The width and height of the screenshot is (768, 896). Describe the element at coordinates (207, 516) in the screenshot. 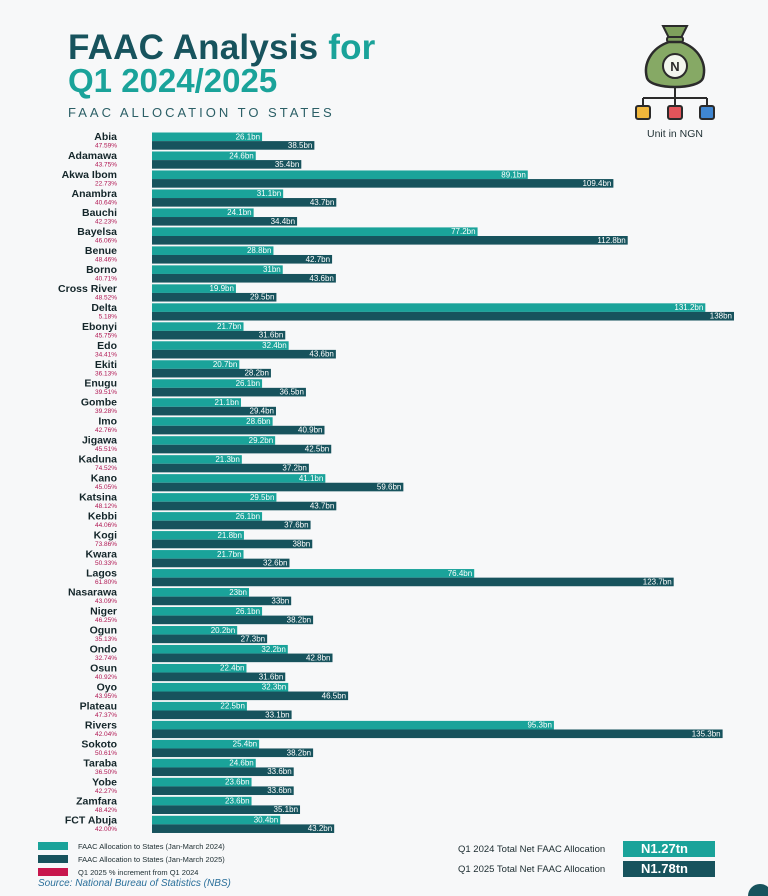

I see `bar-2024-kebbi` at that location.